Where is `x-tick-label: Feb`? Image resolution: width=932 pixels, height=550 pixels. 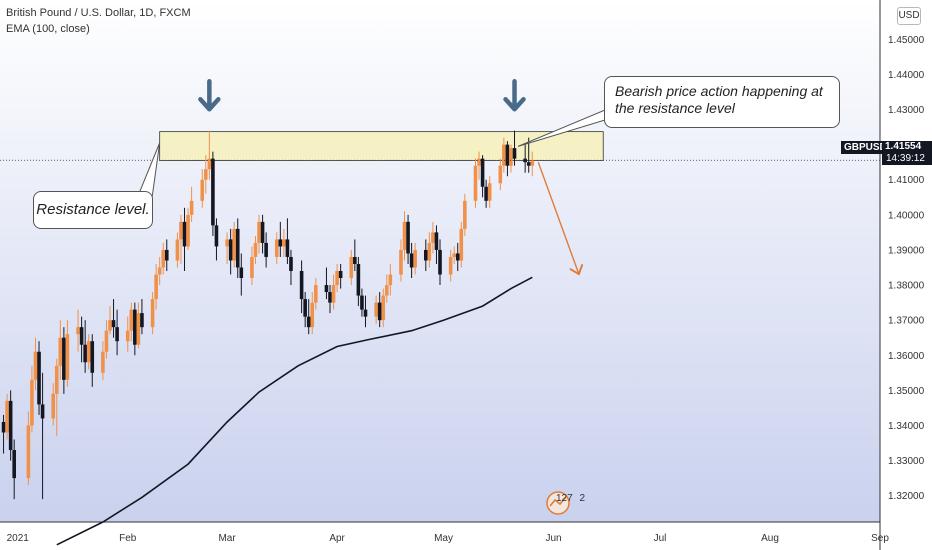 x-tick-label: Feb is located at coordinates (128, 538).